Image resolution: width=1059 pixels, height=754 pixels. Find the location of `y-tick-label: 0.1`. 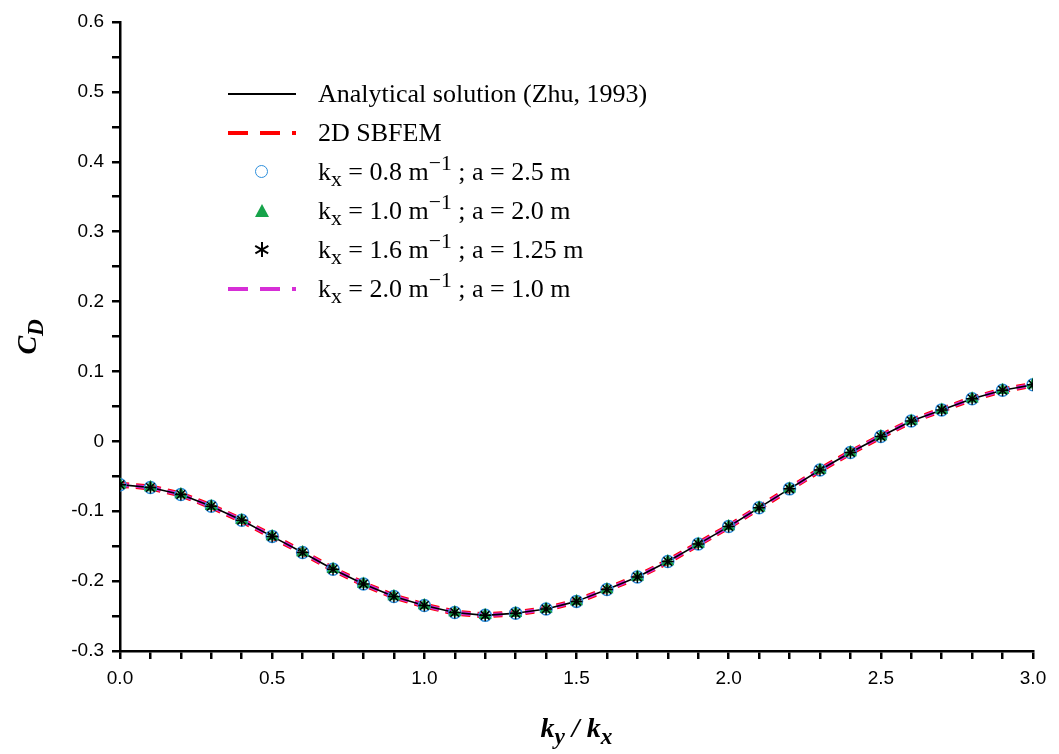

y-tick-label: 0.1 is located at coordinates (90, 370).